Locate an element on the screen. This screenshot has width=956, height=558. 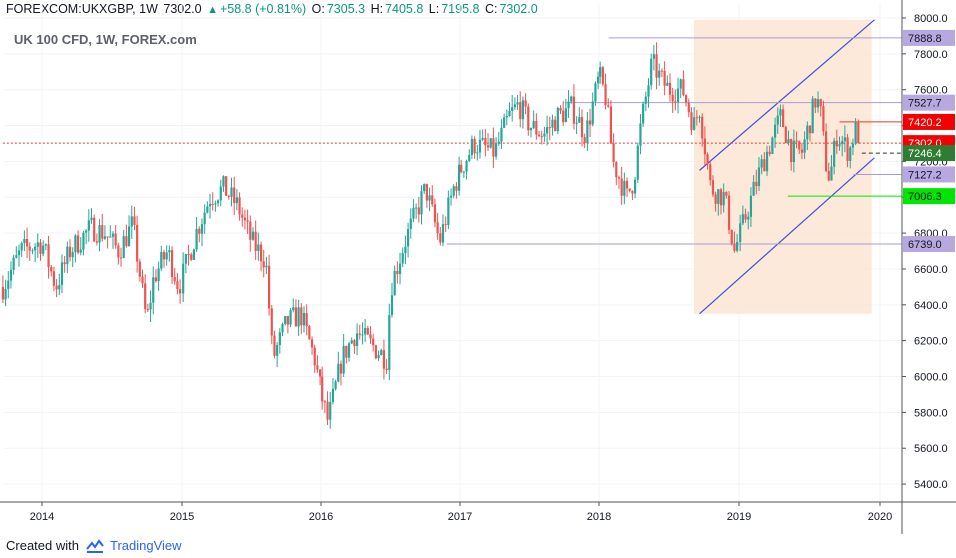
y-tick-label: 6600.0 is located at coordinates (931, 270).